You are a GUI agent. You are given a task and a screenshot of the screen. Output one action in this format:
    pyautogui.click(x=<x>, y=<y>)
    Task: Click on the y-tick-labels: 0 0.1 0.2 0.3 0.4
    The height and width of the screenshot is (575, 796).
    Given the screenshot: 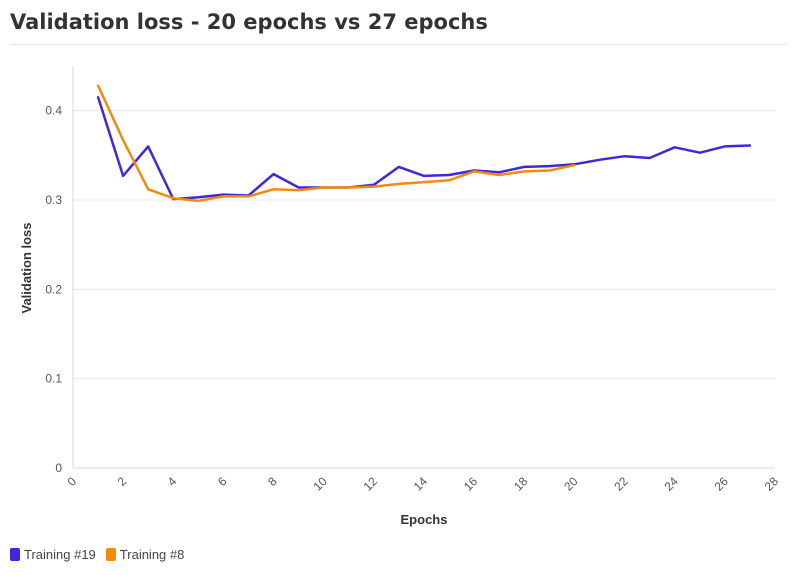 What is the action you would take?
    pyautogui.click(x=53, y=289)
    